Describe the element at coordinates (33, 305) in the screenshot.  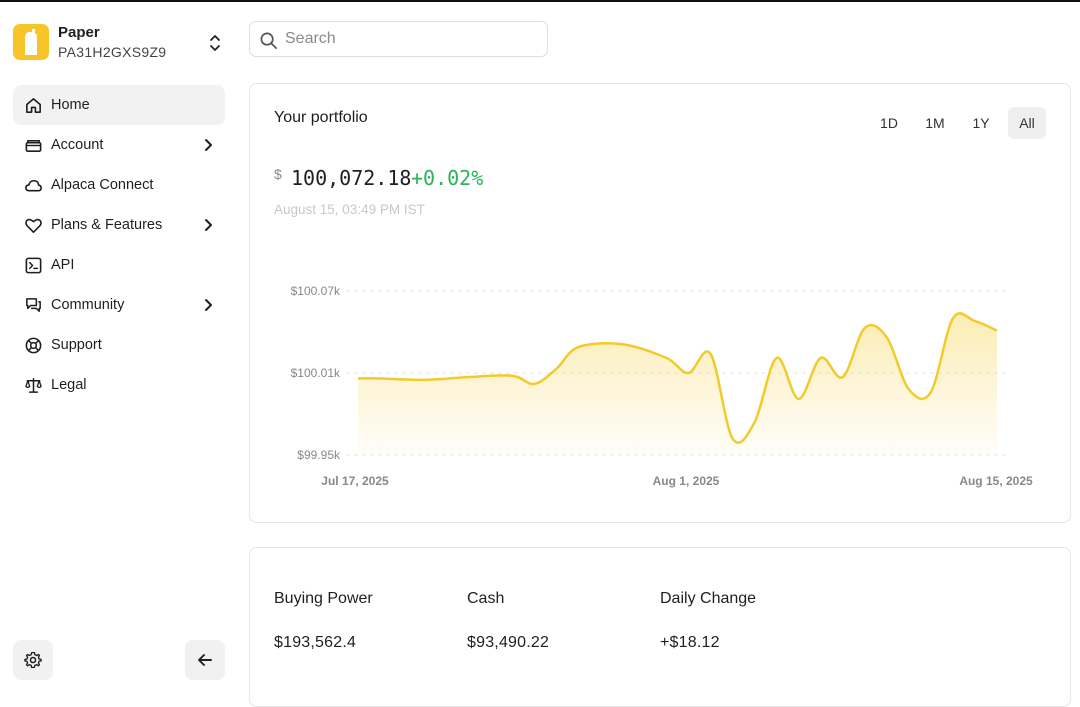
I see `chat-icon` at that location.